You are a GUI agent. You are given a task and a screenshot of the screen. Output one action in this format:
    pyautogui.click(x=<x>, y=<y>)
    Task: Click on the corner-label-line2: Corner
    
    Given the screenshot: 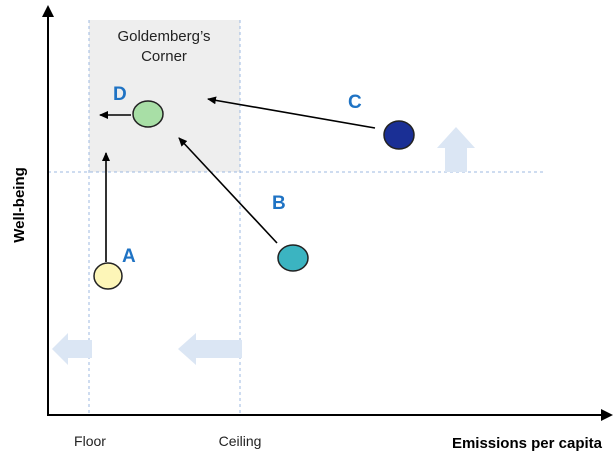 What is the action you would take?
    pyautogui.click(x=164, y=56)
    